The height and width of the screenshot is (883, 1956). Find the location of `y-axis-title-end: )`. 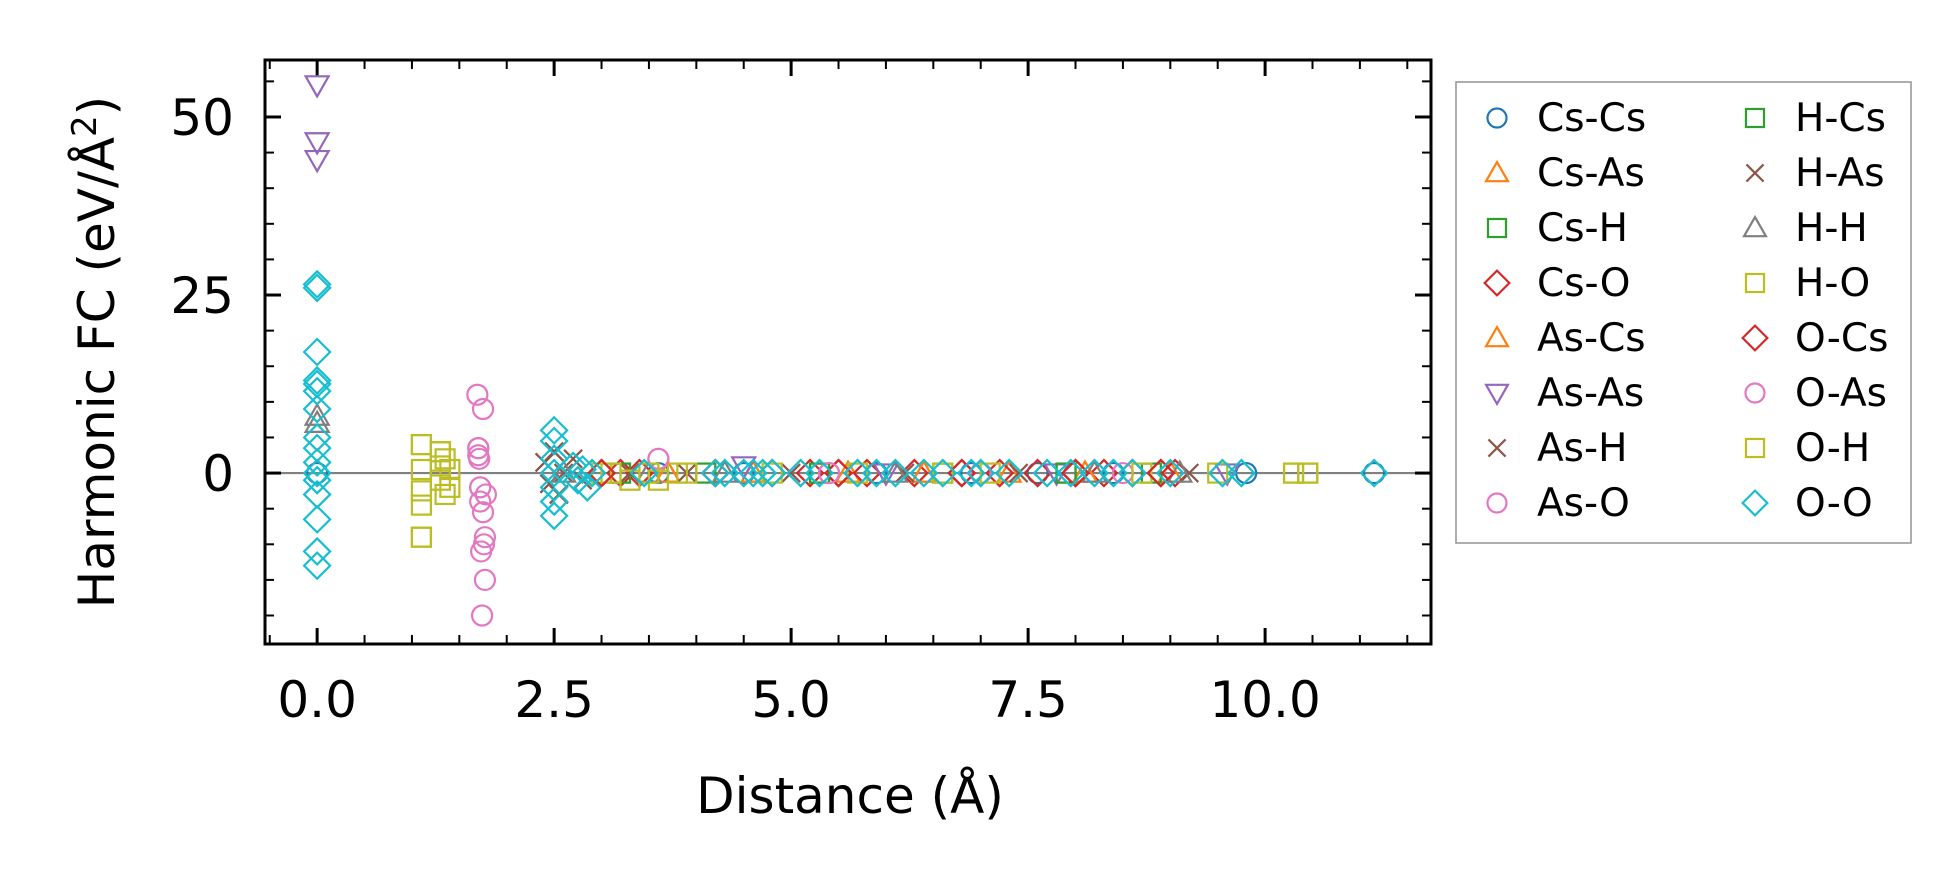

y-axis-title-end: ) is located at coordinates (97, 106).